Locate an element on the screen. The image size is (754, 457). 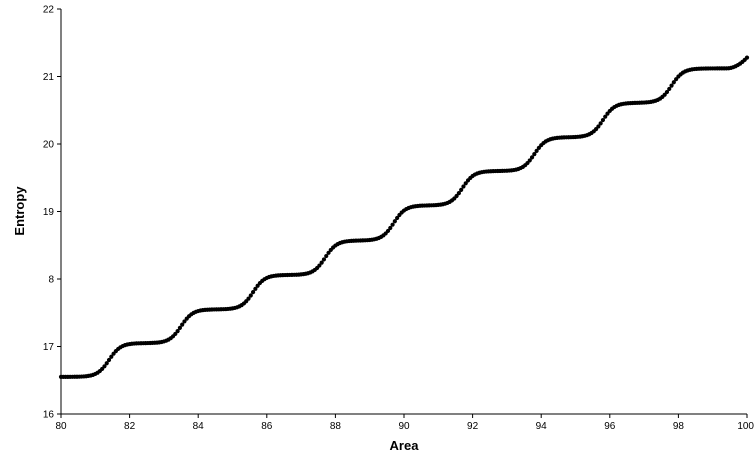
x-tick-label: 88 is located at coordinates (336, 426).